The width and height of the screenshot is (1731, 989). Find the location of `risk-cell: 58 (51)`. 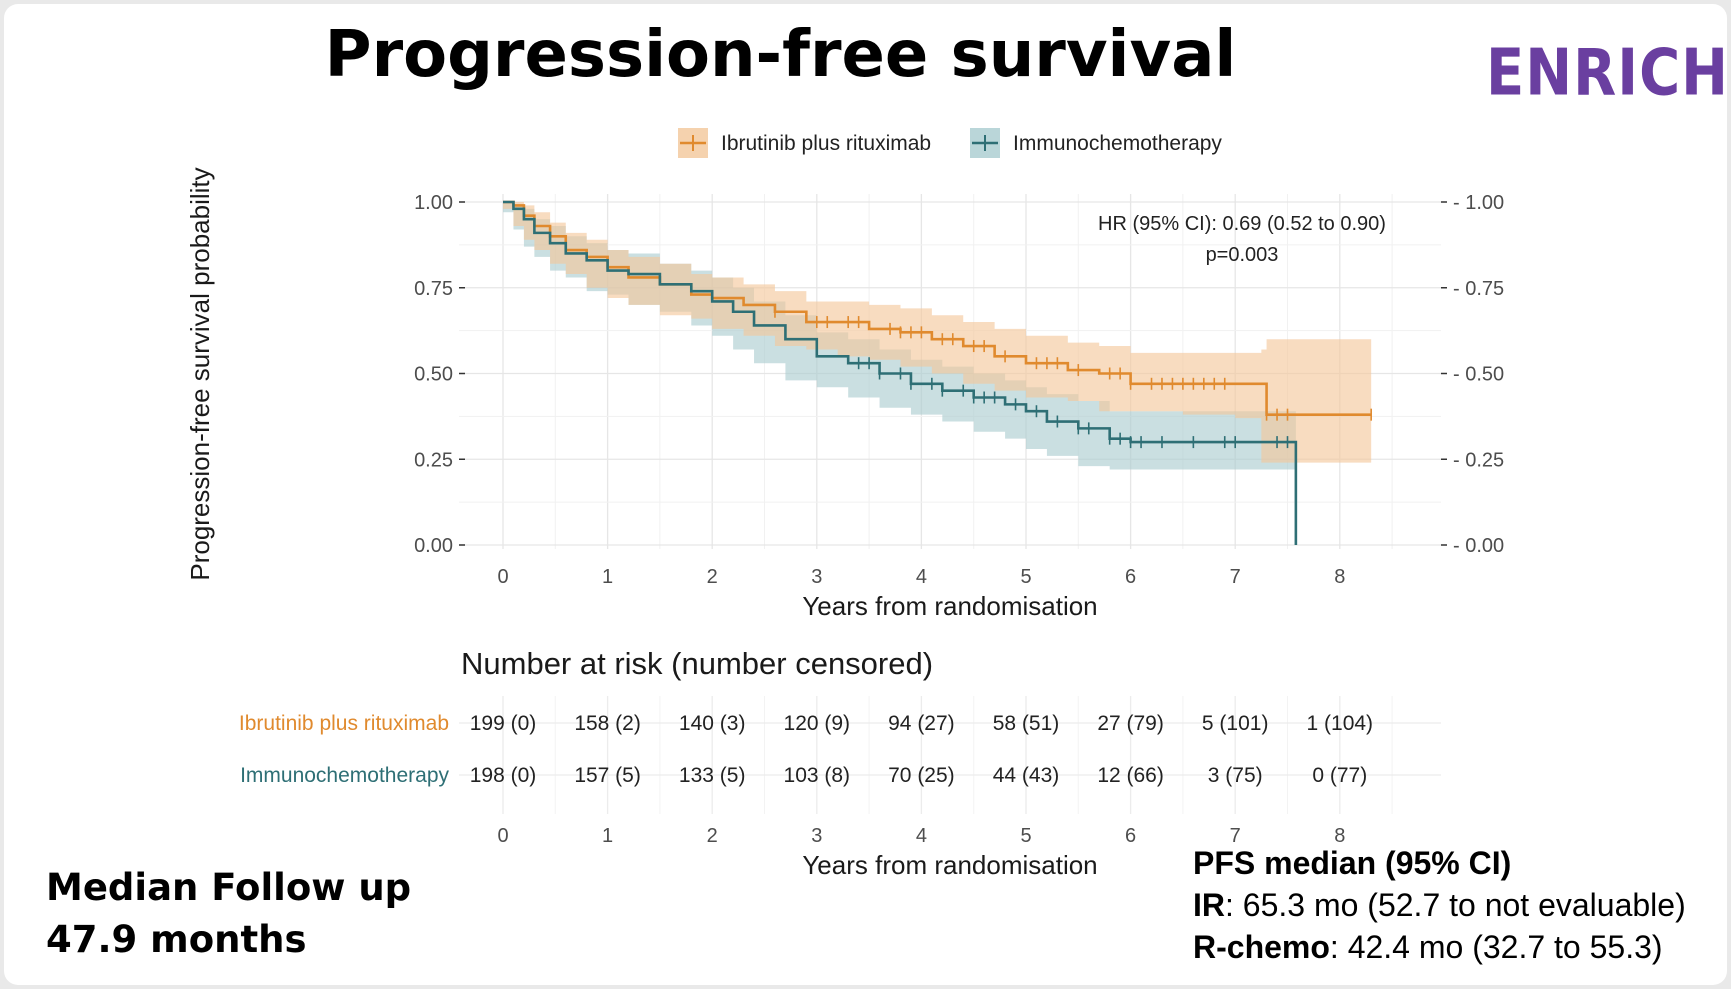

risk-cell: 58 (51) is located at coordinates (1026, 723).